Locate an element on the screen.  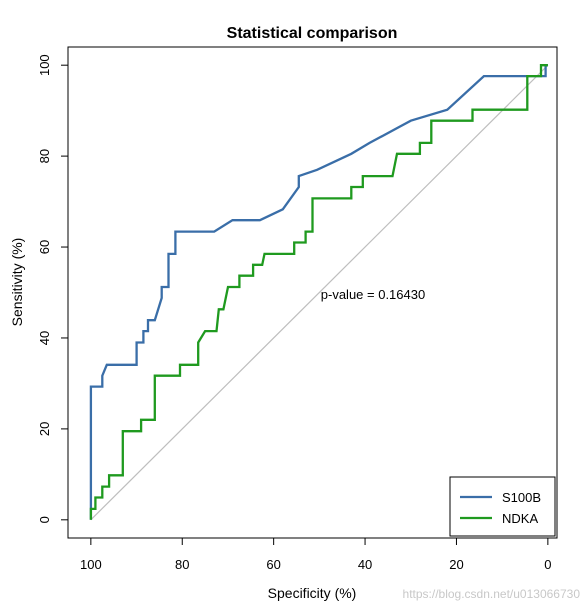
y-tick-label: 80 is located at coordinates (44, 156).